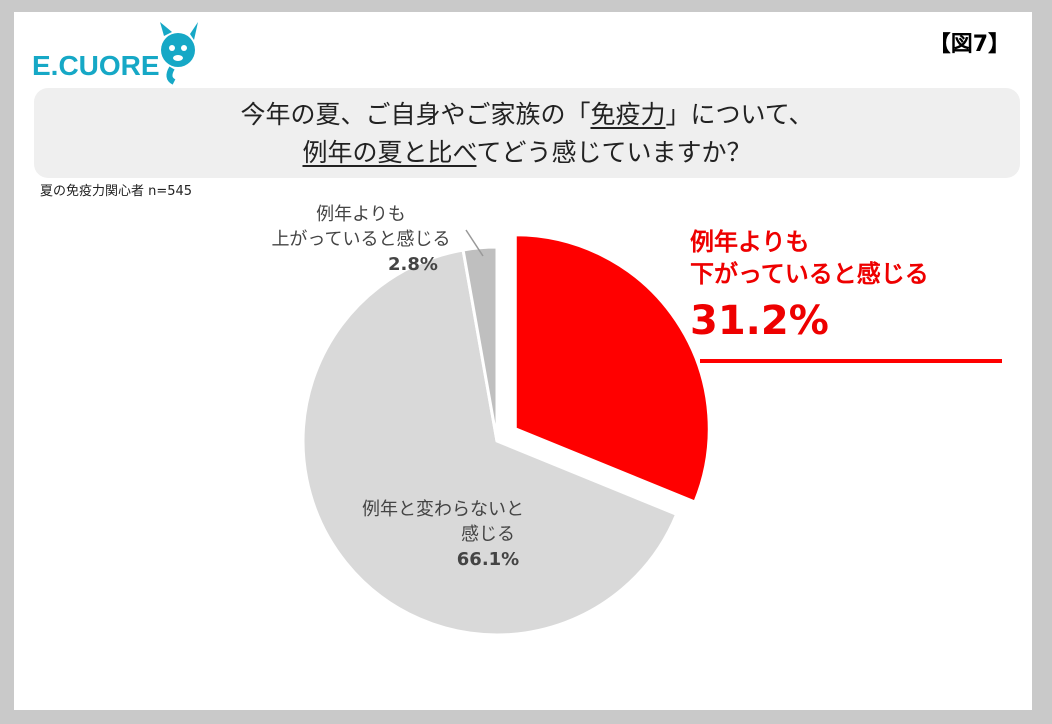 This screenshot has height=724, width=1052. What do you see at coordinates (116, 191) in the screenshot?
I see `sample-size-note: 夏の免疫力関心者 n=545` at bounding box center [116, 191].